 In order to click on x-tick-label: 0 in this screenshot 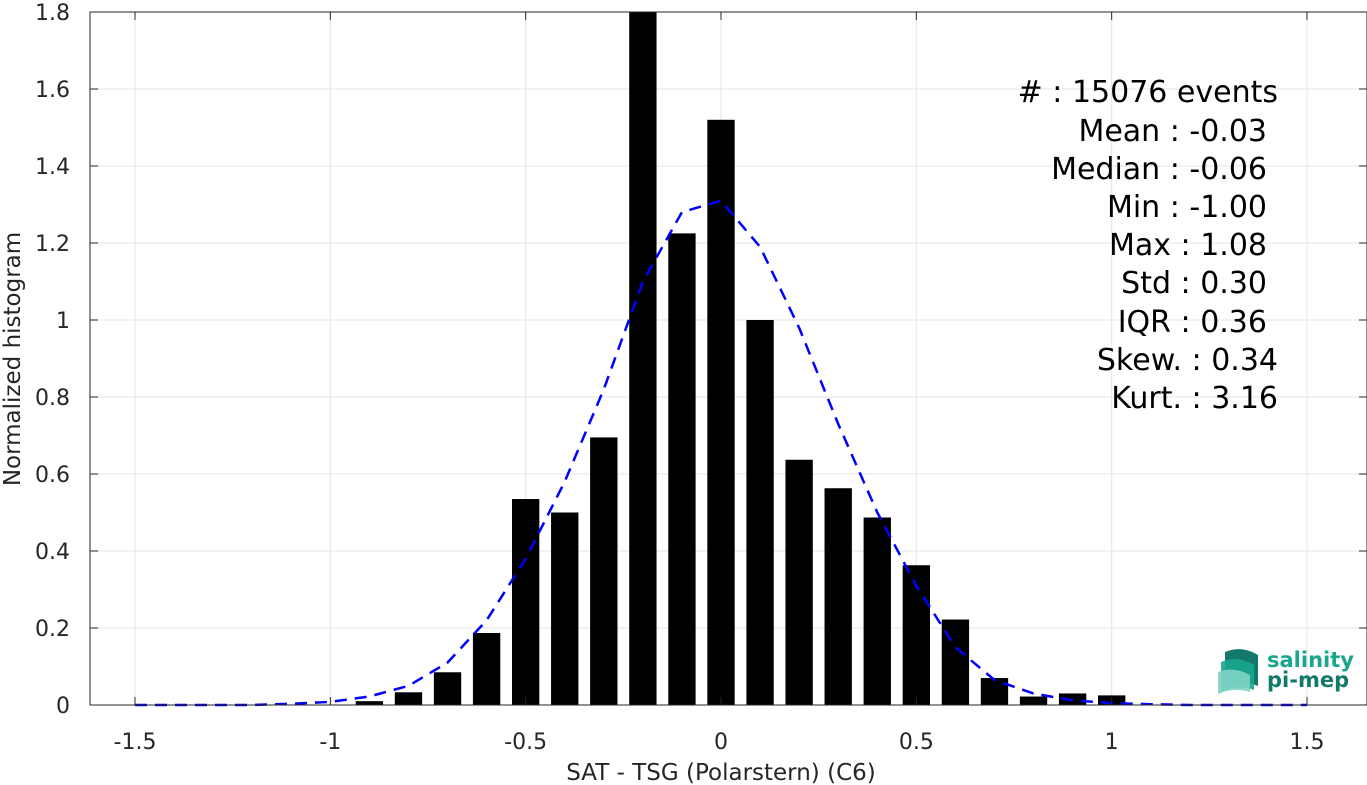, I will do `click(721, 742)`.